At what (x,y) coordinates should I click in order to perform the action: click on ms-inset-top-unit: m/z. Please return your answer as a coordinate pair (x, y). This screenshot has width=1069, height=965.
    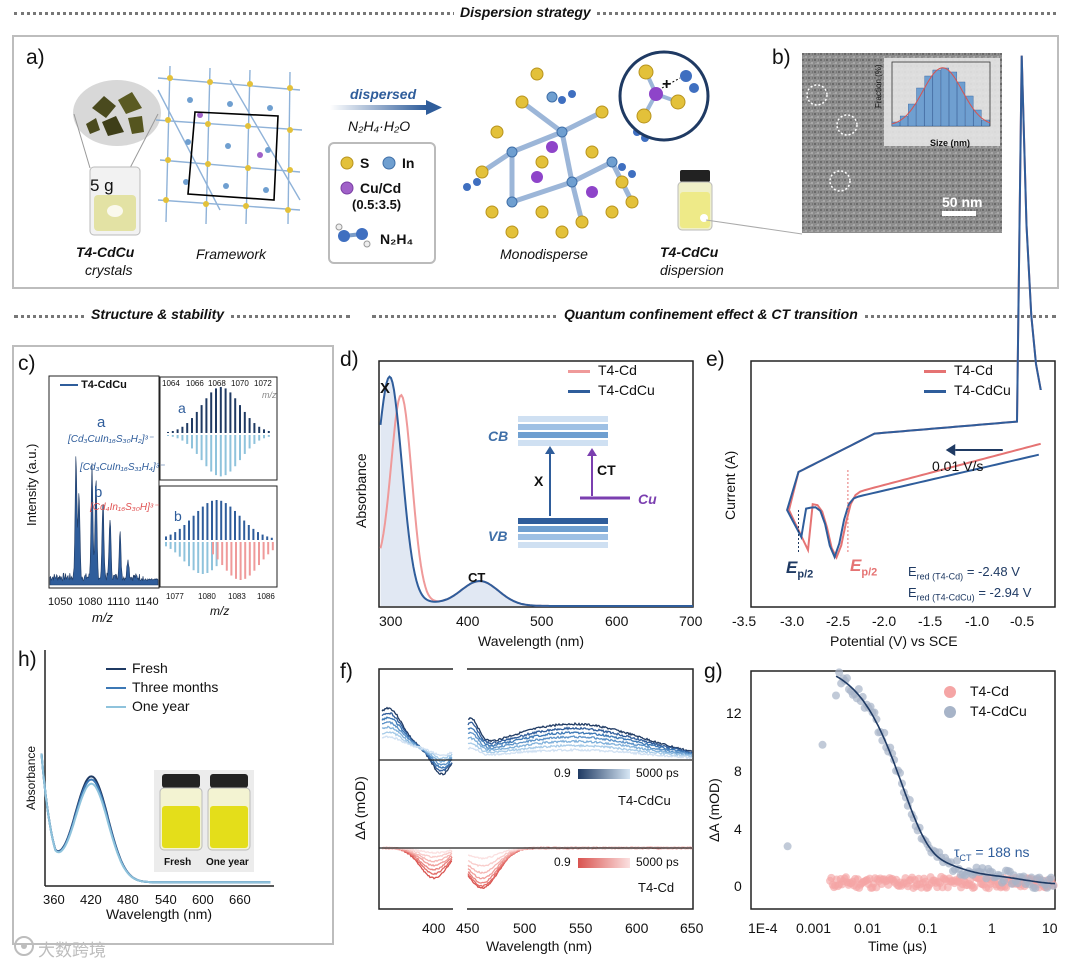
    Looking at the image, I should click on (269, 395).